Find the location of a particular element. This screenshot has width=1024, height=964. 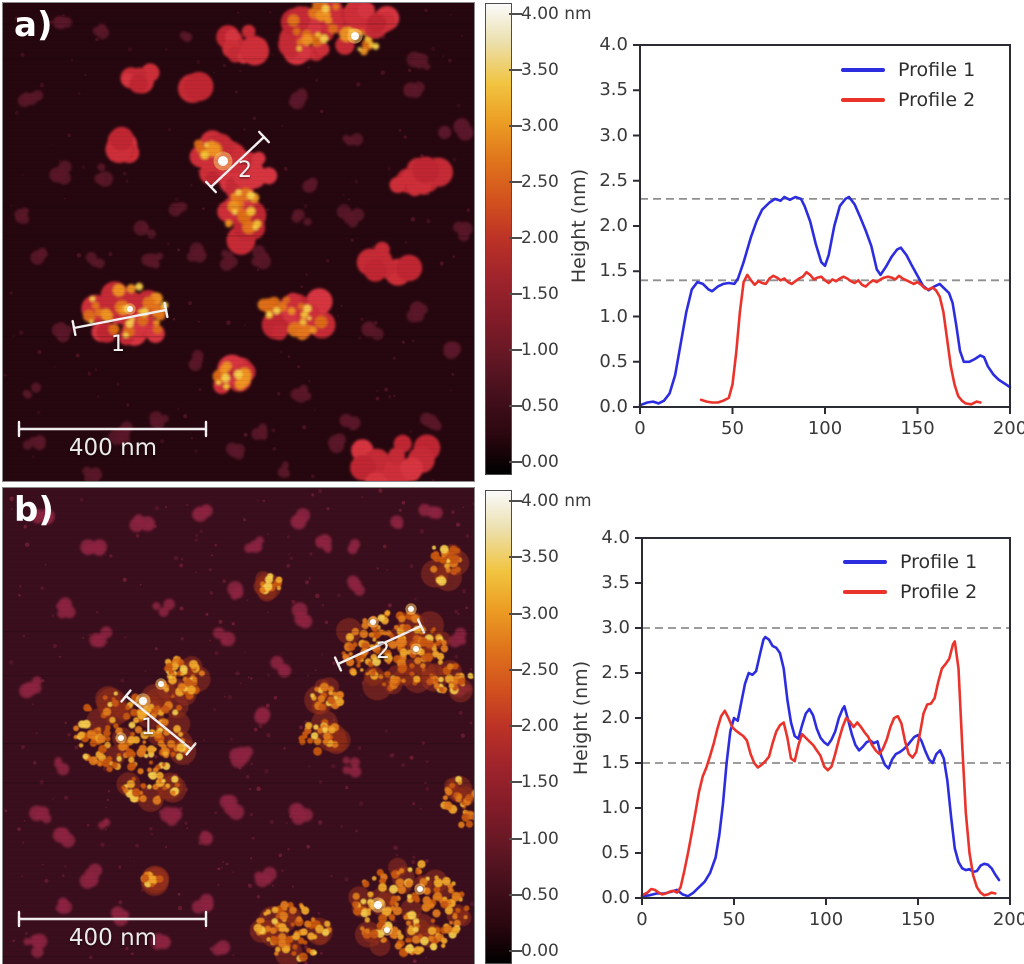

x-tick-label: 100 is located at coordinates (826, 919).